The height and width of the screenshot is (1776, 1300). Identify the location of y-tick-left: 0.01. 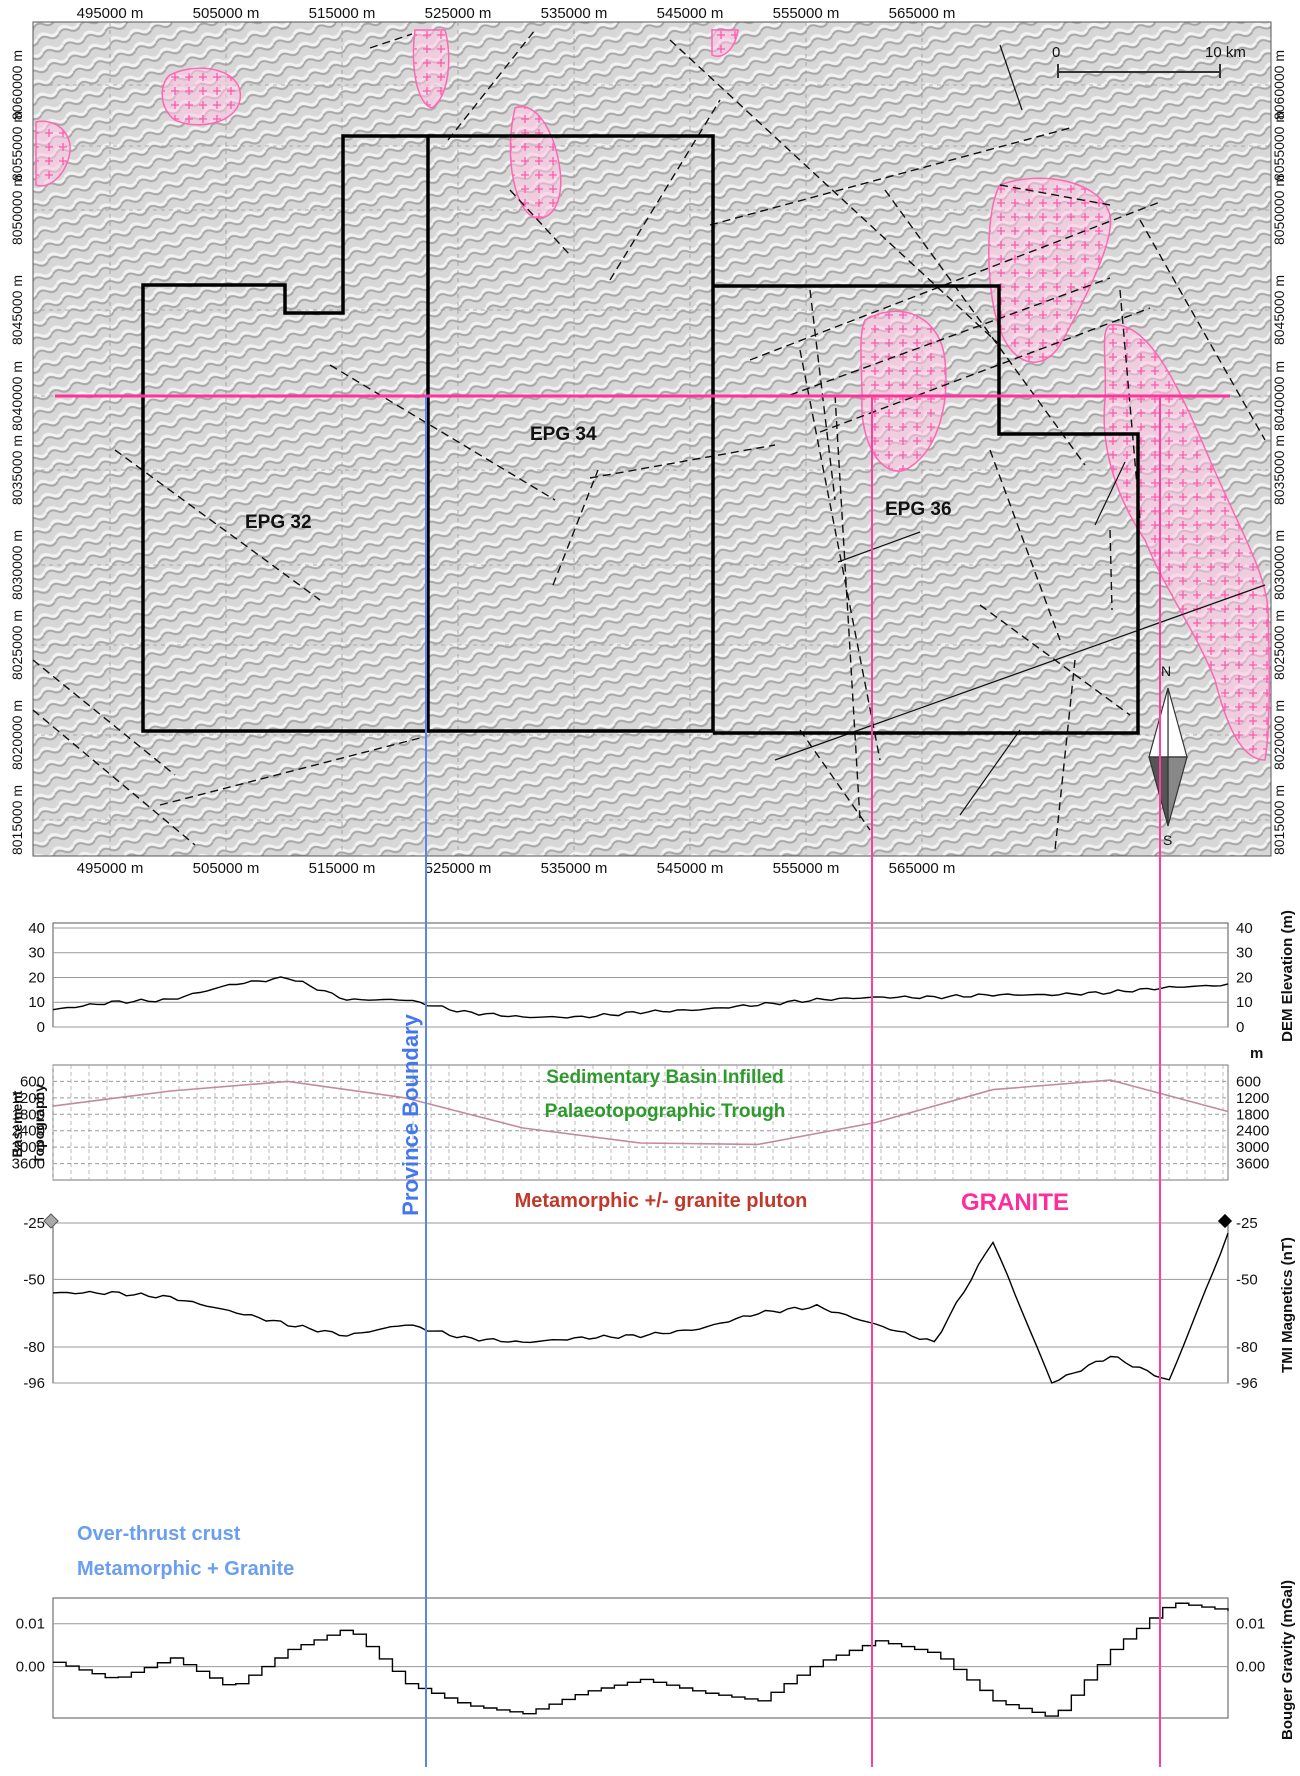
(30, 1624).